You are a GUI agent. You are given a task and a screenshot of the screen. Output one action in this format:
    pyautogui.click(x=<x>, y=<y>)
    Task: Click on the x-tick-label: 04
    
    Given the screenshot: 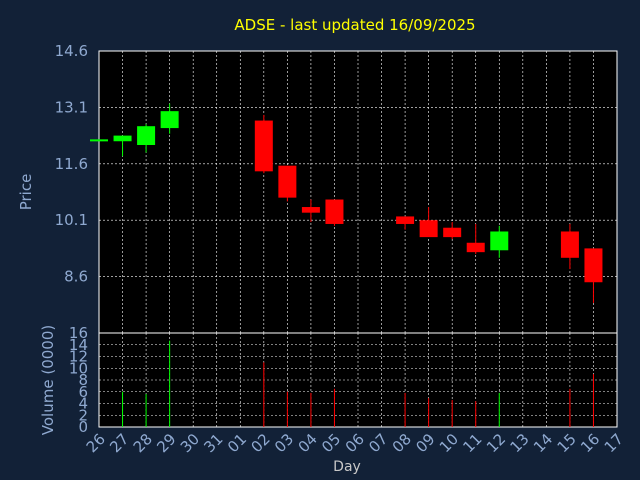 What is the action you would take?
    pyautogui.click(x=308, y=443)
    